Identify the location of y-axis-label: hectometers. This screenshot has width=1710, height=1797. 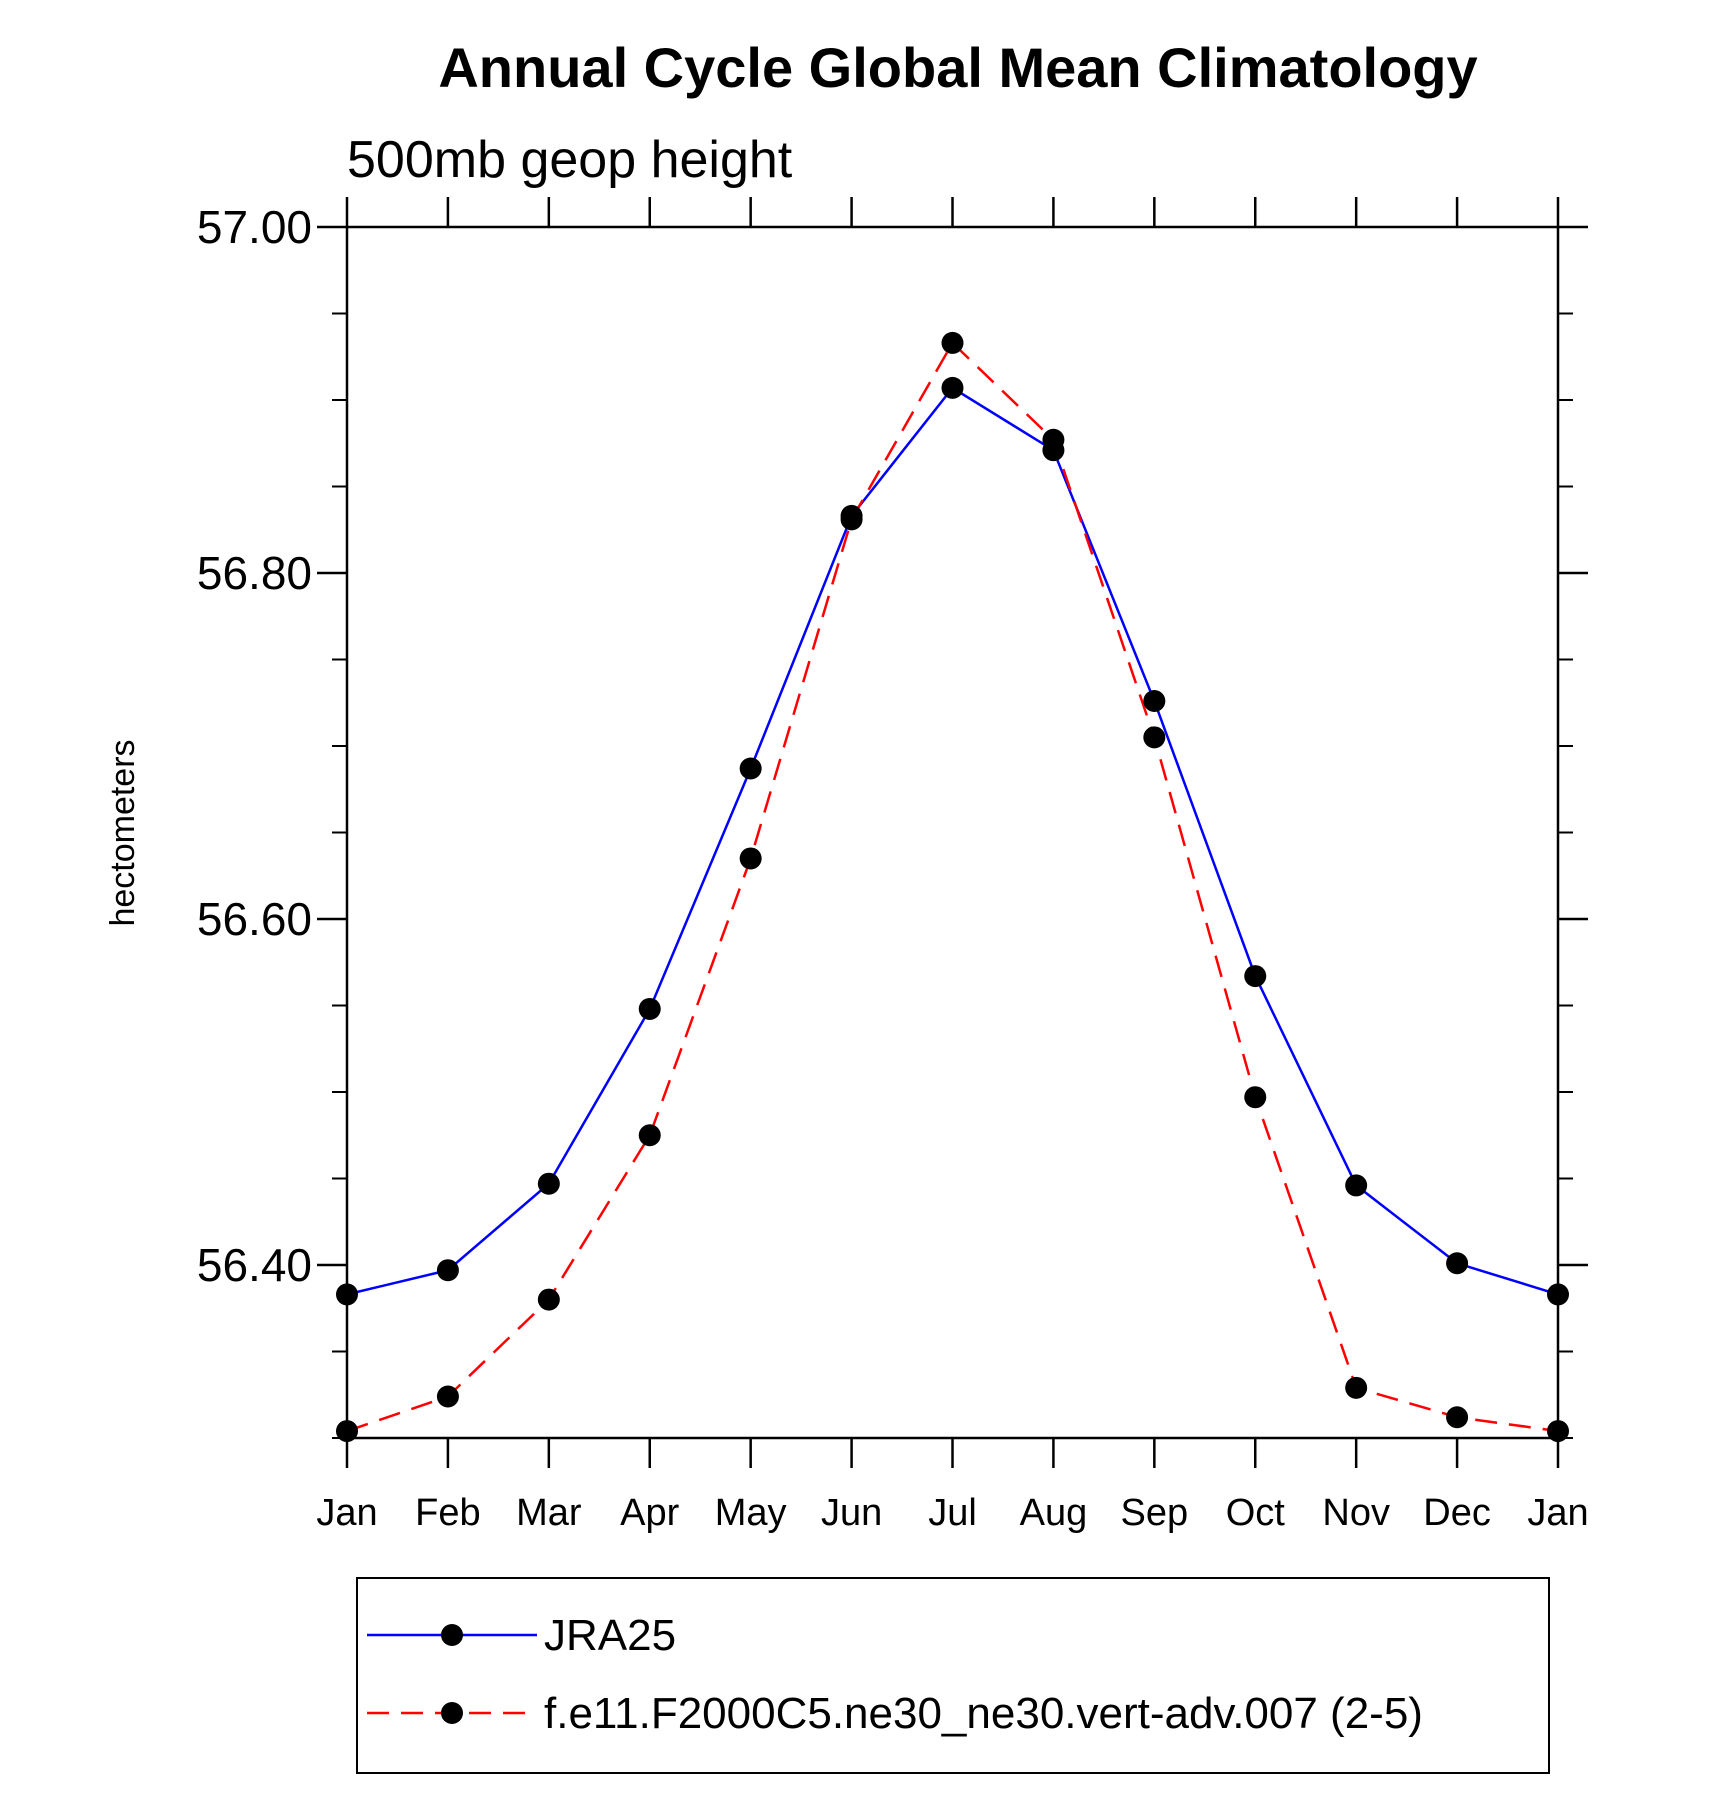
(123, 832).